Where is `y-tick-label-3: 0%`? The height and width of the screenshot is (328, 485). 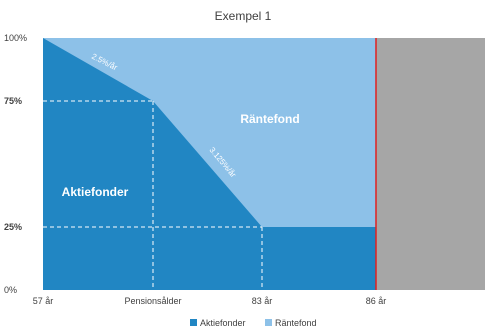 y-tick-label-3: 0% is located at coordinates (10, 290).